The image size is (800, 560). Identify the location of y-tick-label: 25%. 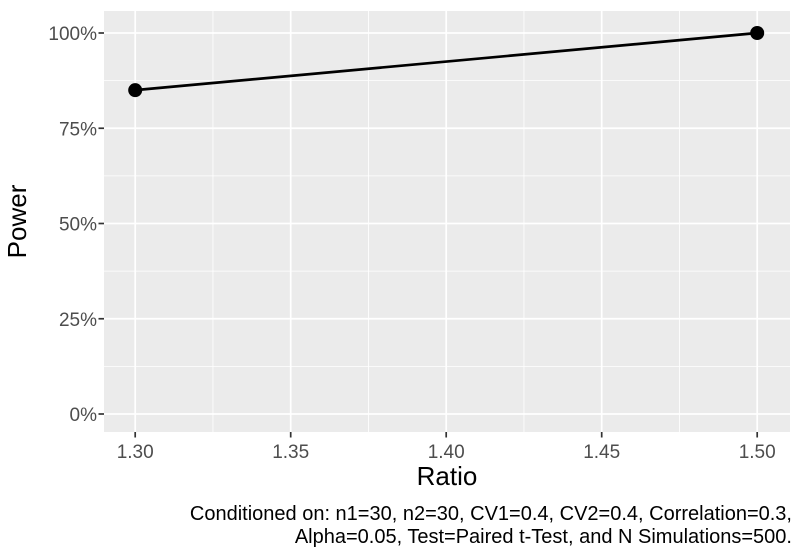
(78, 320).